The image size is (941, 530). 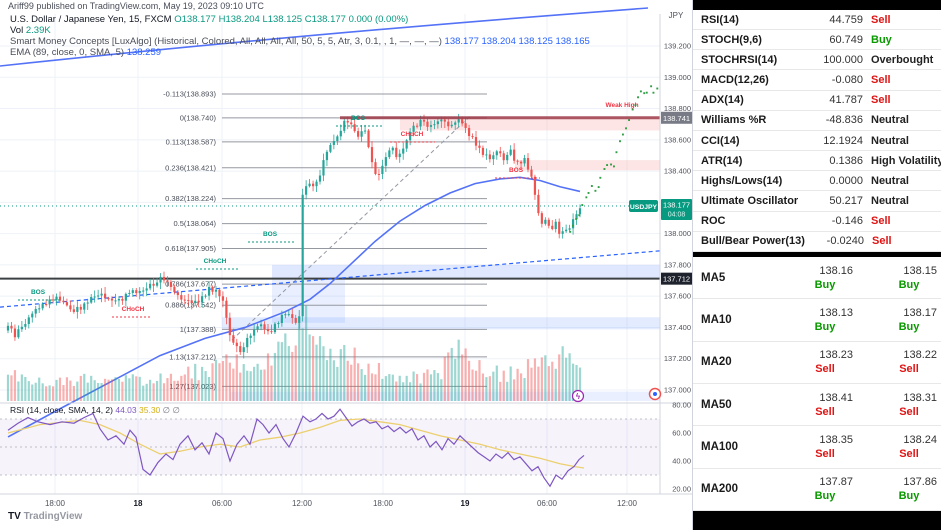 I want to click on ma-row-ma20: MA20 138.23 Sell 138.22 Sell, so click(x=817, y=363).